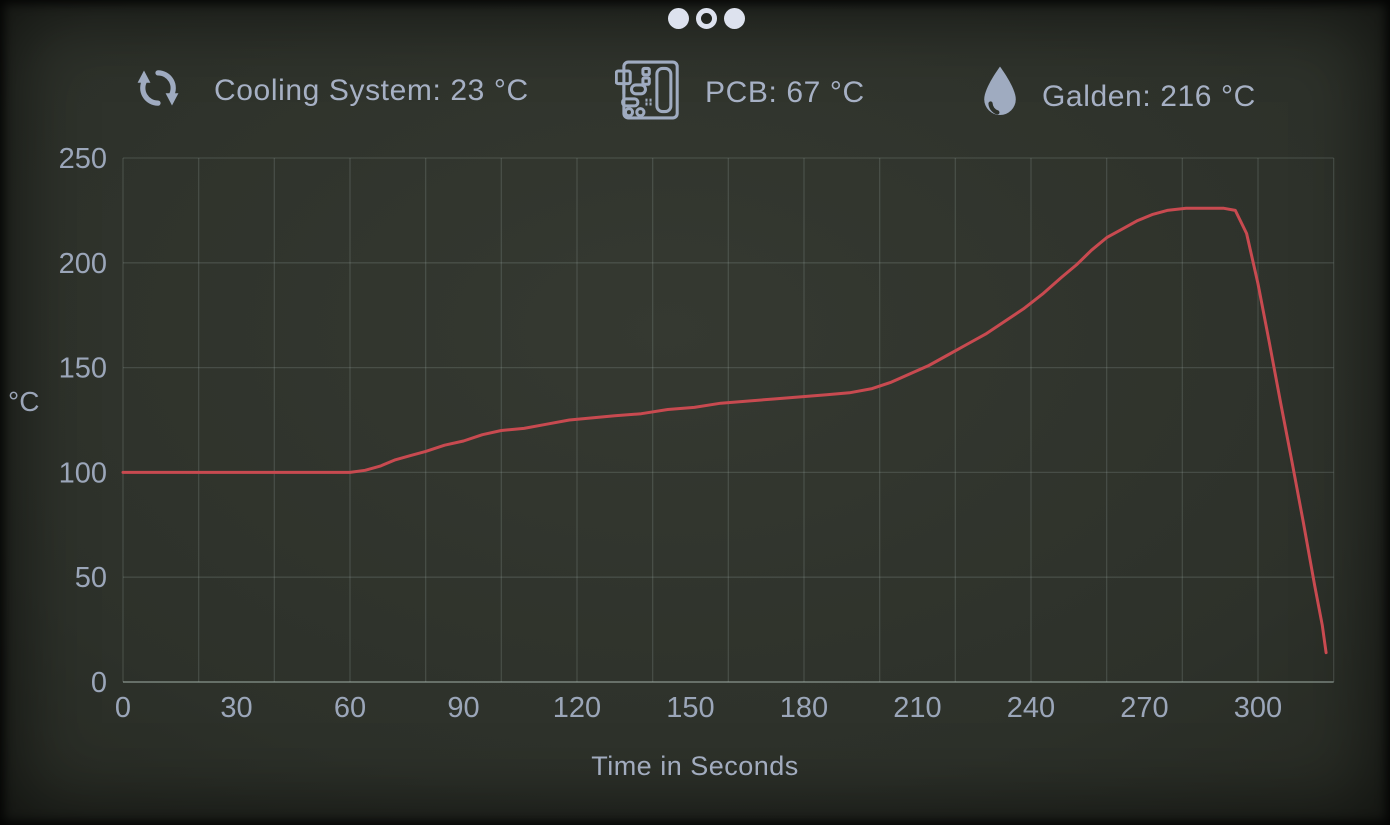 This screenshot has height=825, width=1390. What do you see at coordinates (577, 708) in the screenshot?
I see `svg-text: 120` at bounding box center [577, 708].